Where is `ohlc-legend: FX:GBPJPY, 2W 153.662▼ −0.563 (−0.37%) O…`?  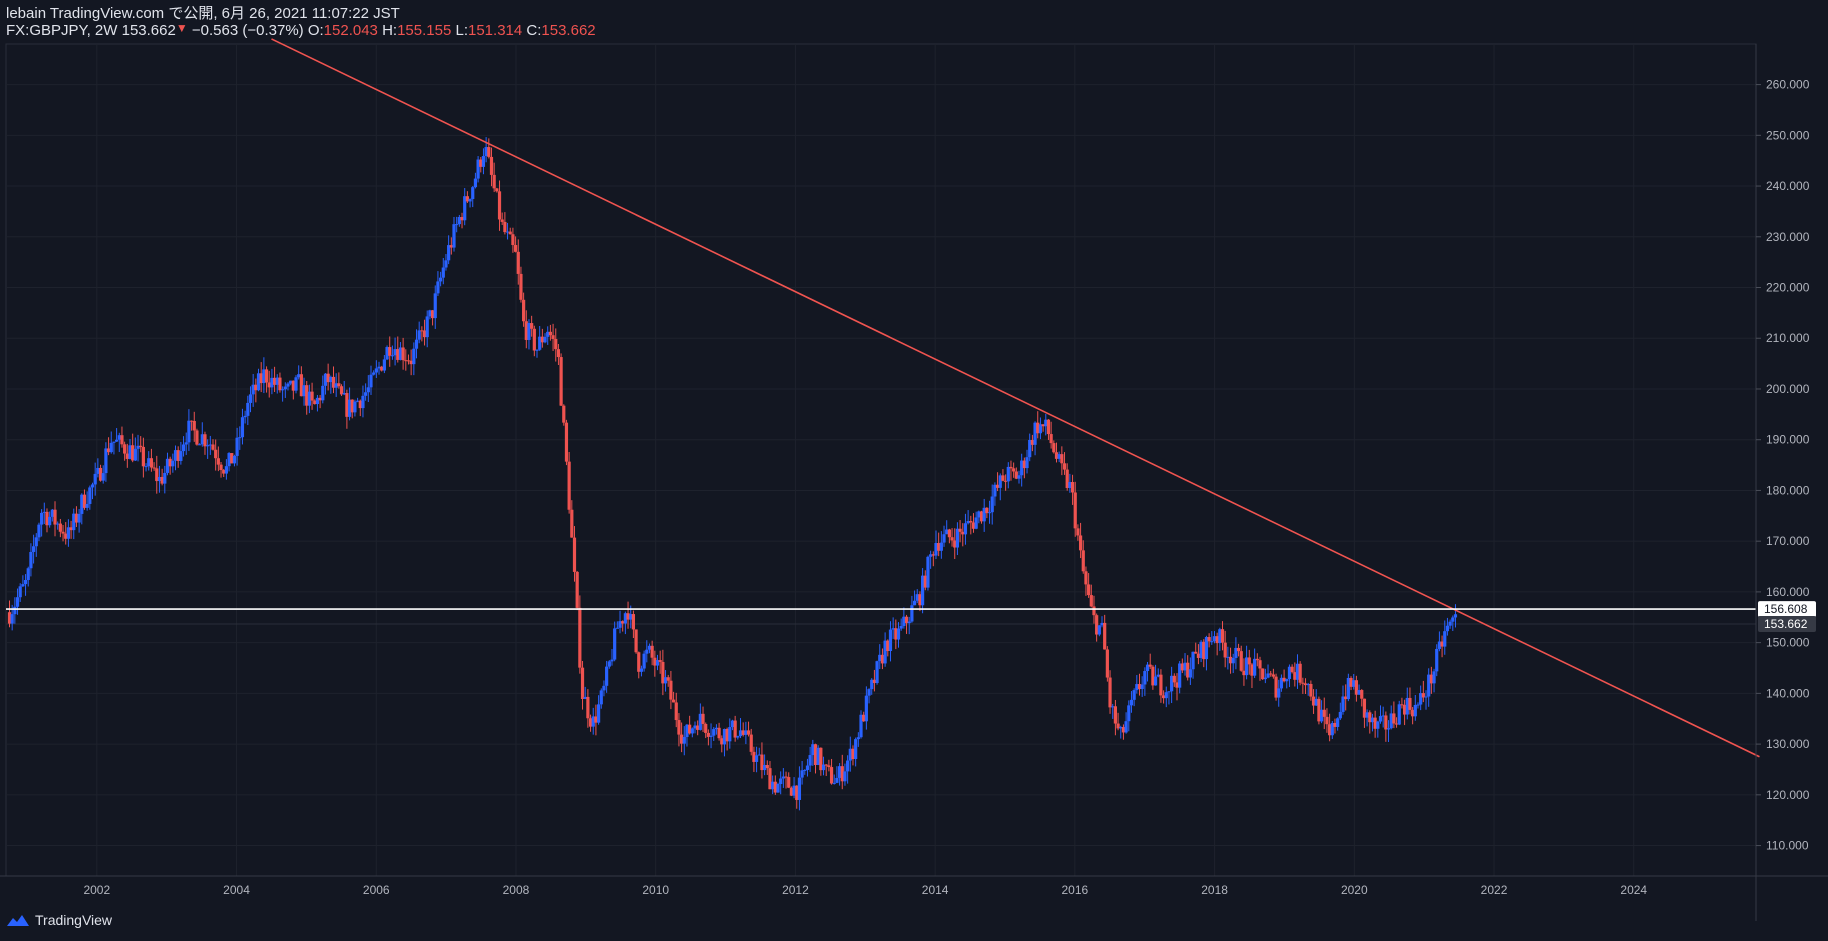
ohlc-legend: FX:GBPJPY, 2W 153.662▼ −0.563 (−0.37%) O… is located at coordinates (301, 30).